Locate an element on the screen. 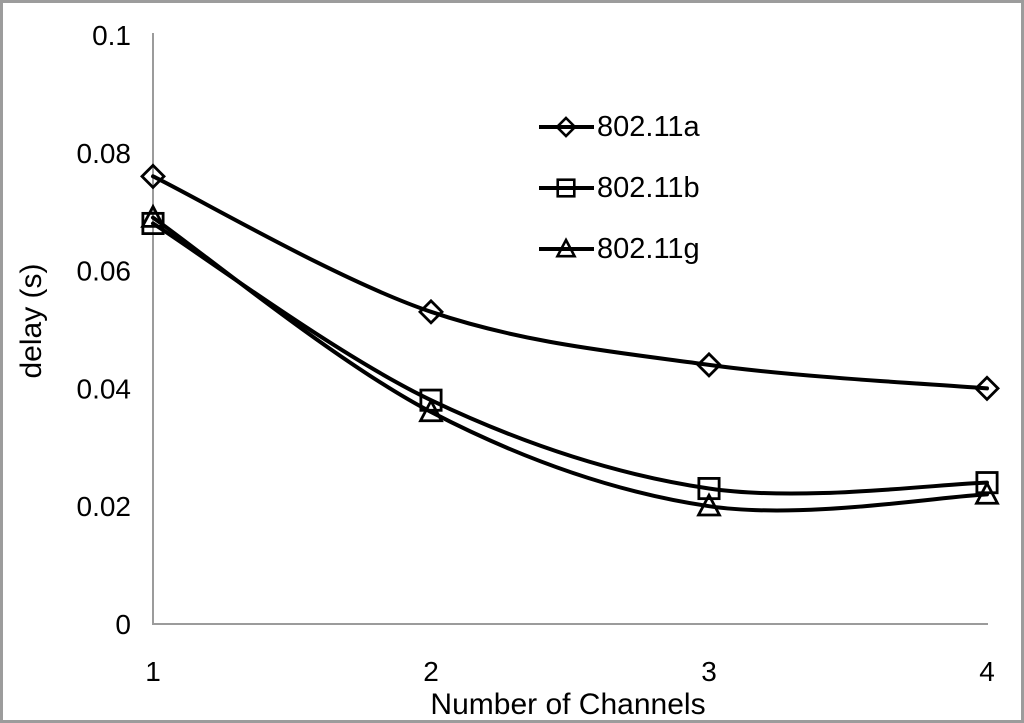  legend-item-802-11g: 802.11g is located at coordinates (619, 249).